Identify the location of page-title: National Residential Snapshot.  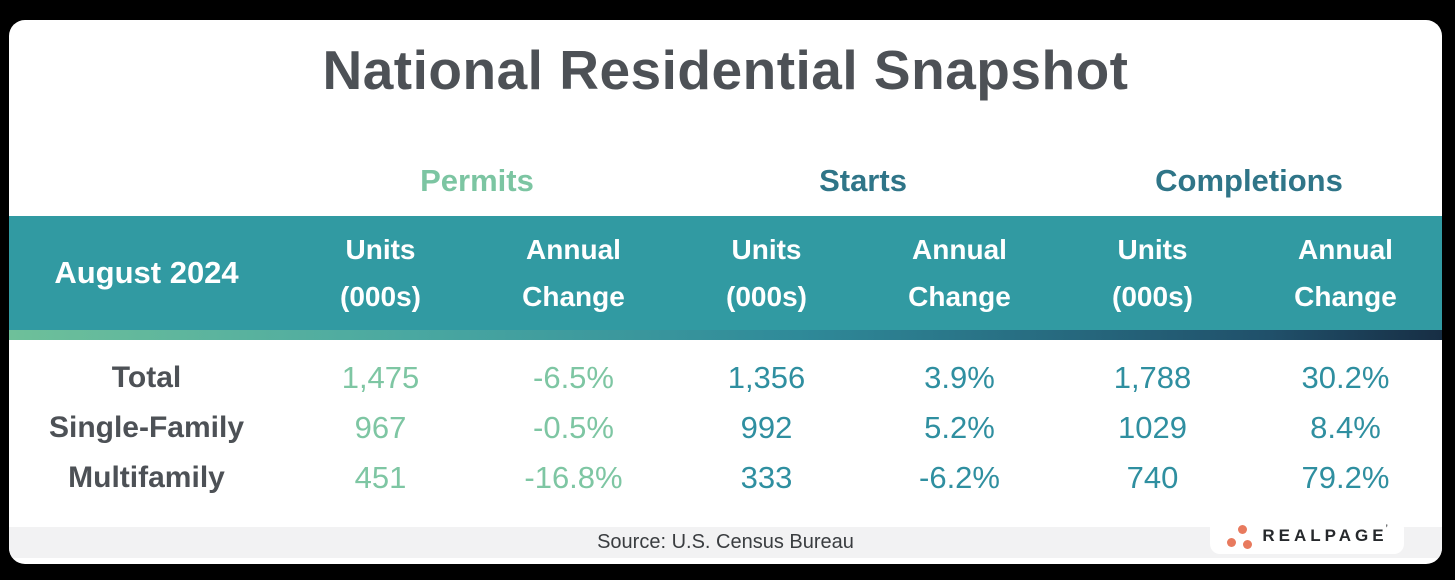
(725, 70).